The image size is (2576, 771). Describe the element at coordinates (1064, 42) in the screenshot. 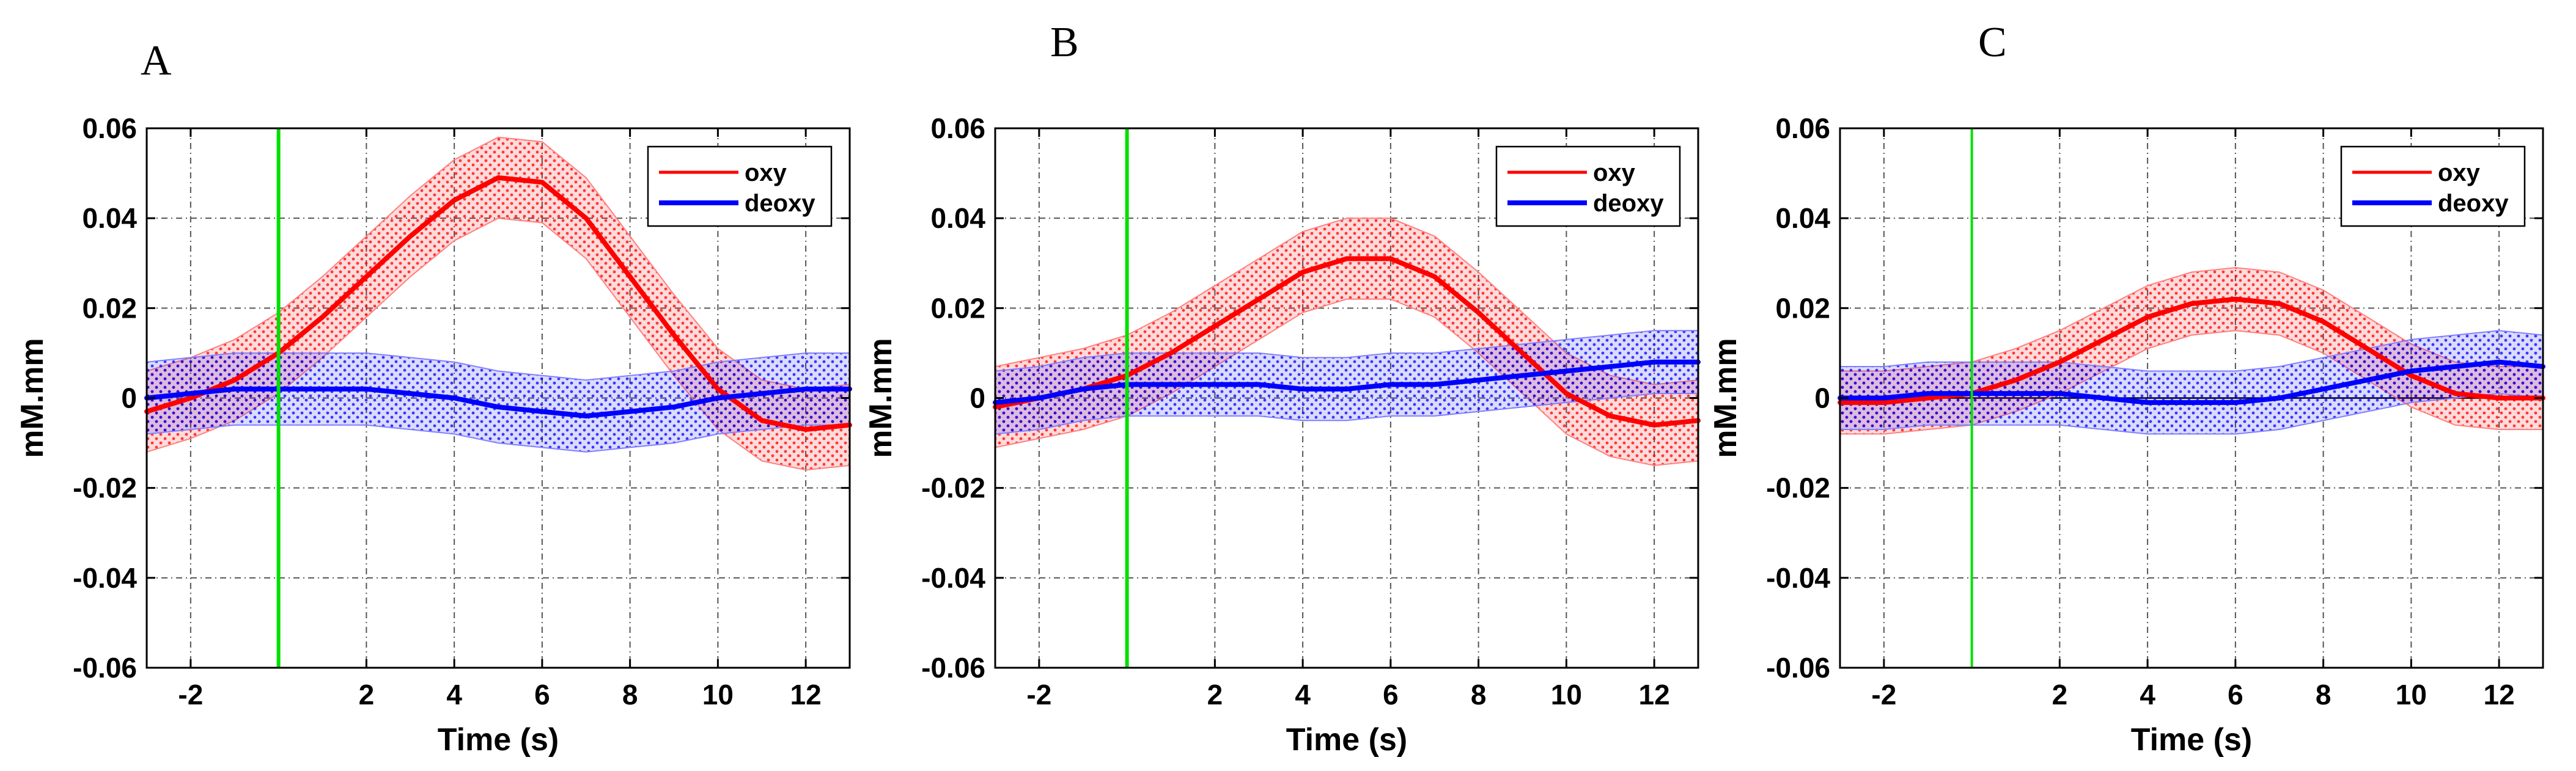

I see `panel-letter: B` at that location.